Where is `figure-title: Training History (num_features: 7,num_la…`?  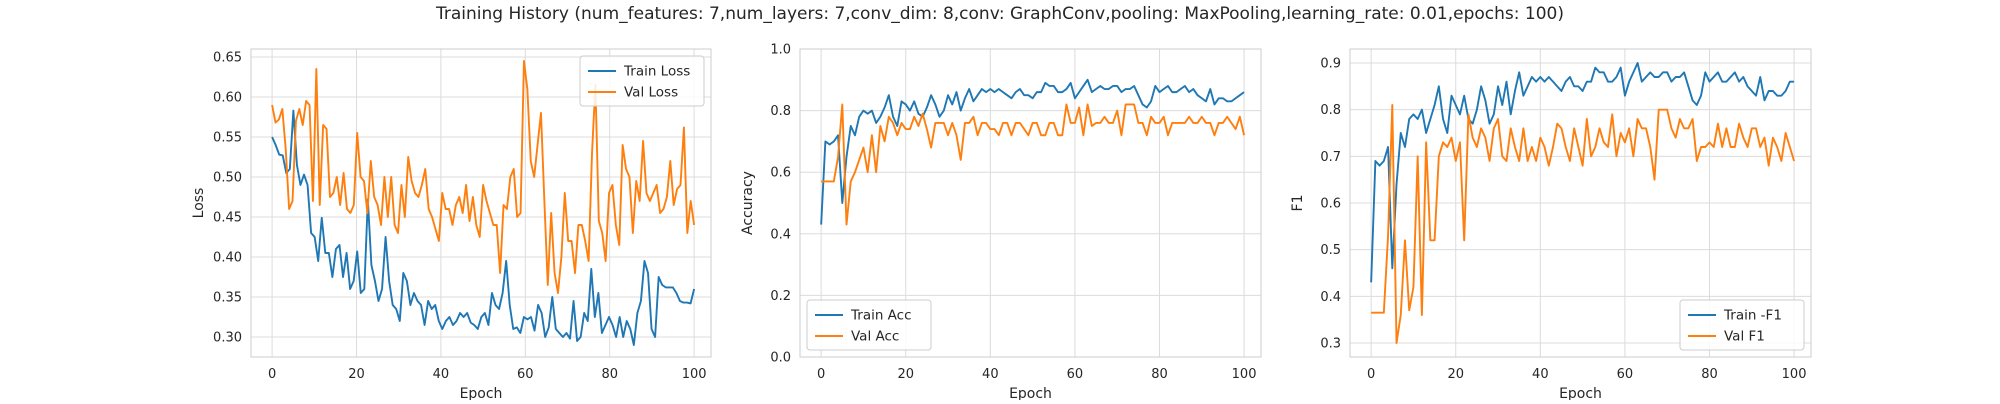
figure-title: Training History (num_features: 7,num_la… is located at coordinates (1000, 14).